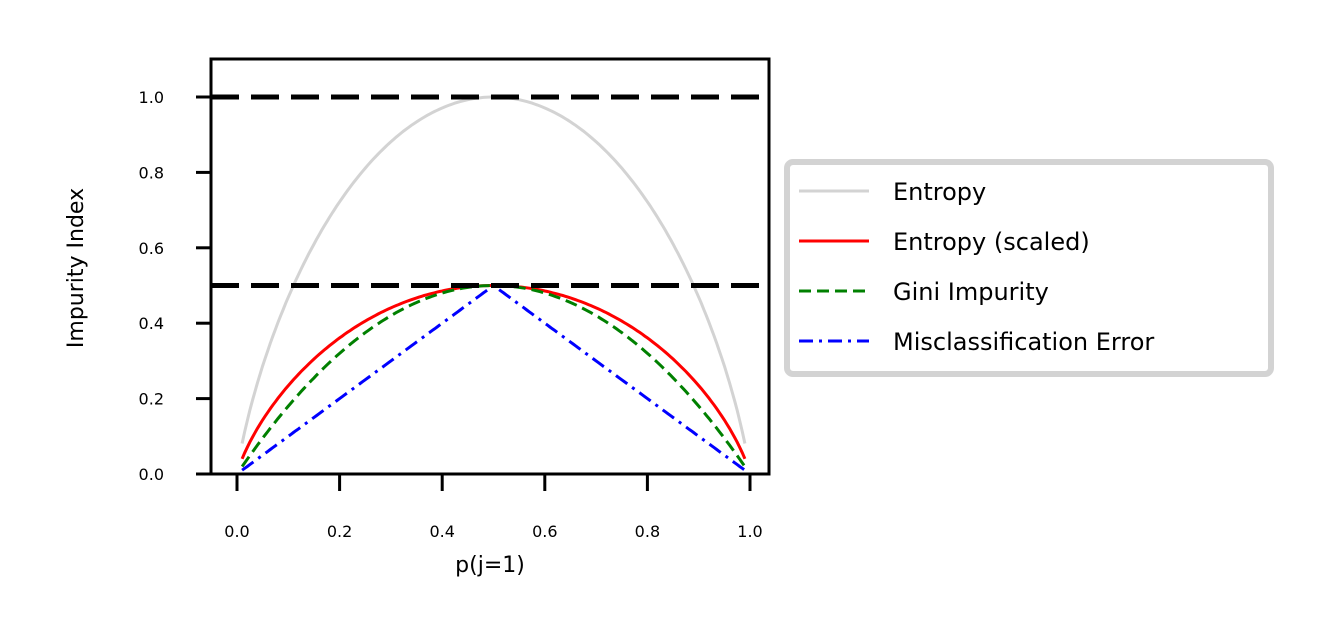 The image size is (1329, 638). I want to click on y-tick-label: 0.2, so click(151, 399).